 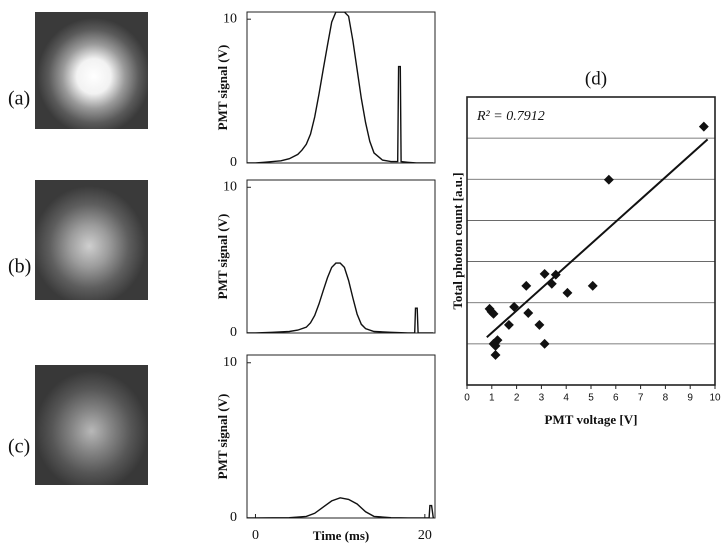 What do you see at coordinates (457, 240) in the screenshot?
I see `y-axis-label: Total photon count [a.u.]` at bounding box center [457, 240].